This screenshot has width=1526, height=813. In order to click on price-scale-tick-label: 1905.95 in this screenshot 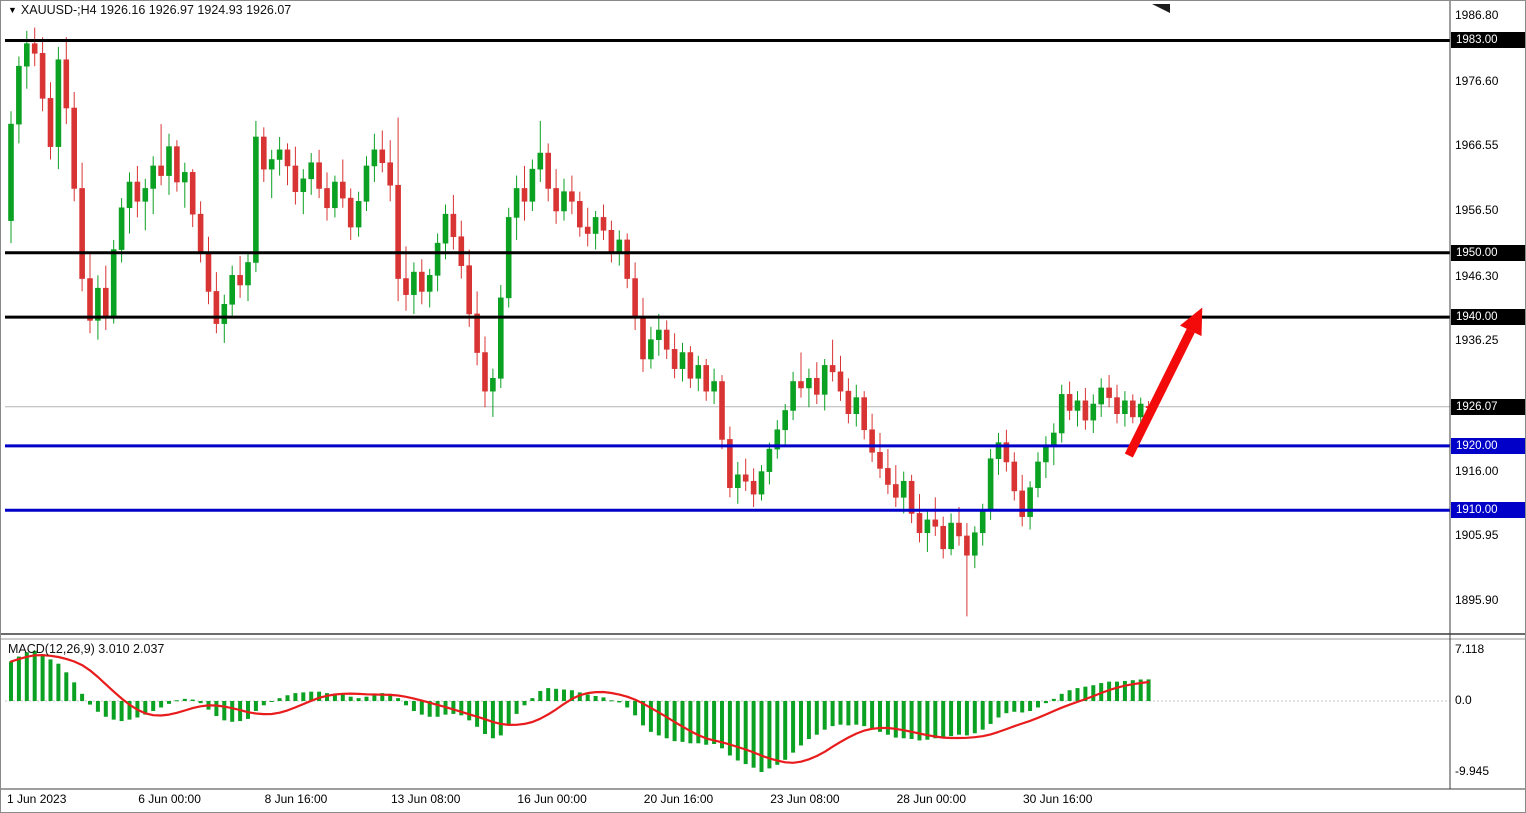, I will do `click(1477, 535)`.